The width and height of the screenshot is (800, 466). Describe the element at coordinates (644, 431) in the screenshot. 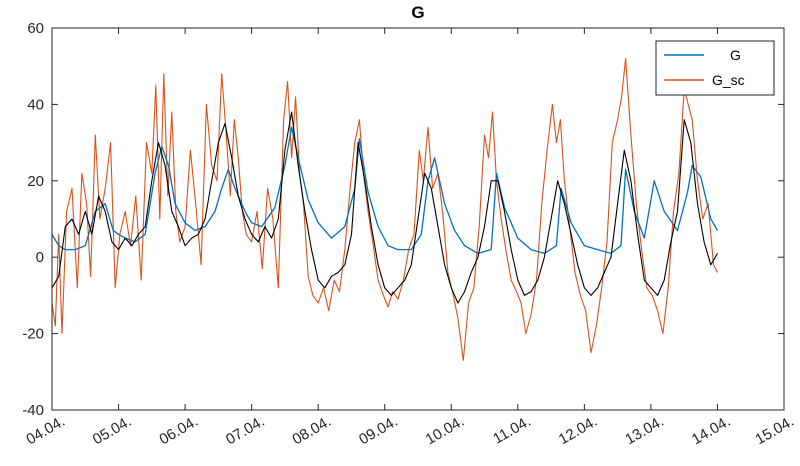

I see `x-tick-label: 13.04.` at that location.